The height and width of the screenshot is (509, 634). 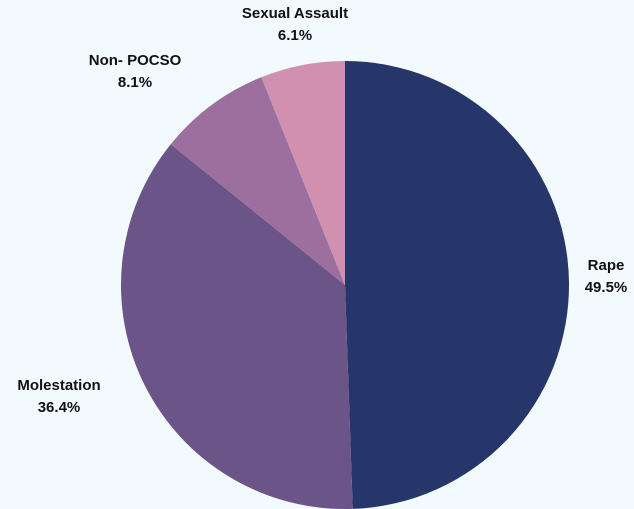 What do you see at coordinates (59, 407) in the screenshot?
I see `slice-value-molestation: 36.4%` at bounding box center [59, 407].